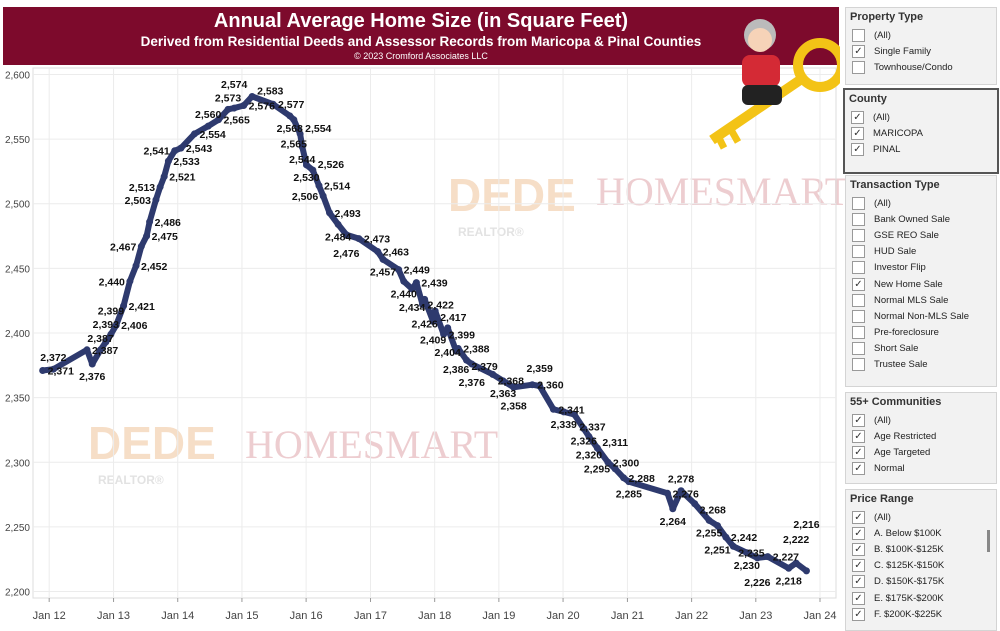 This screenshot has height=631, width=1000. Describe the element at coordinates (921, 452) in the screenshot. I see `filter-option: ✓ Age Targeted` at that location.